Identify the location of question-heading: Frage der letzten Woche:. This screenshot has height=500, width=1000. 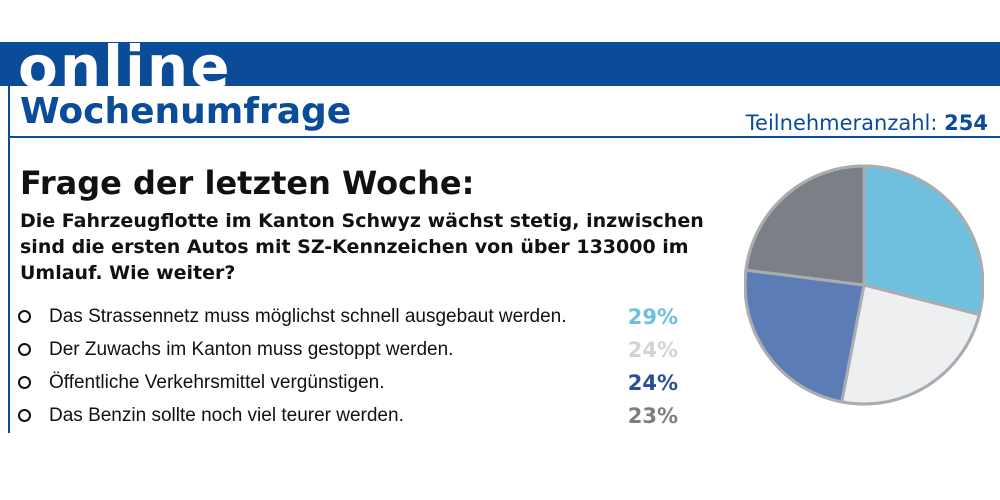
(247, 183).